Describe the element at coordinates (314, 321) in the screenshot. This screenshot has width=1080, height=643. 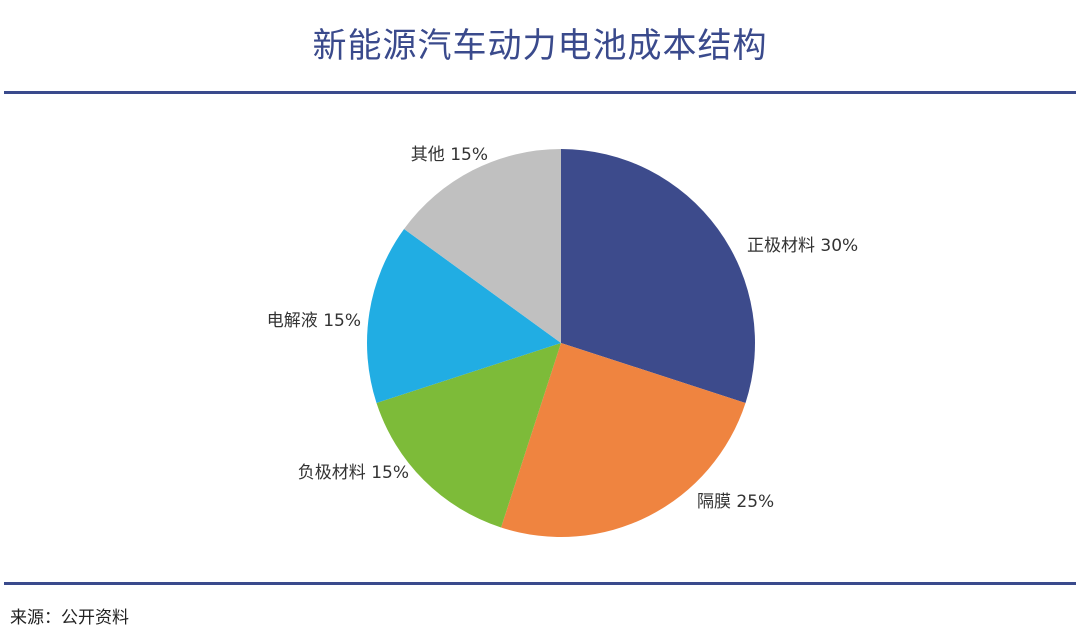
I see `pie-slice-label: 电解液 15%` at that location.